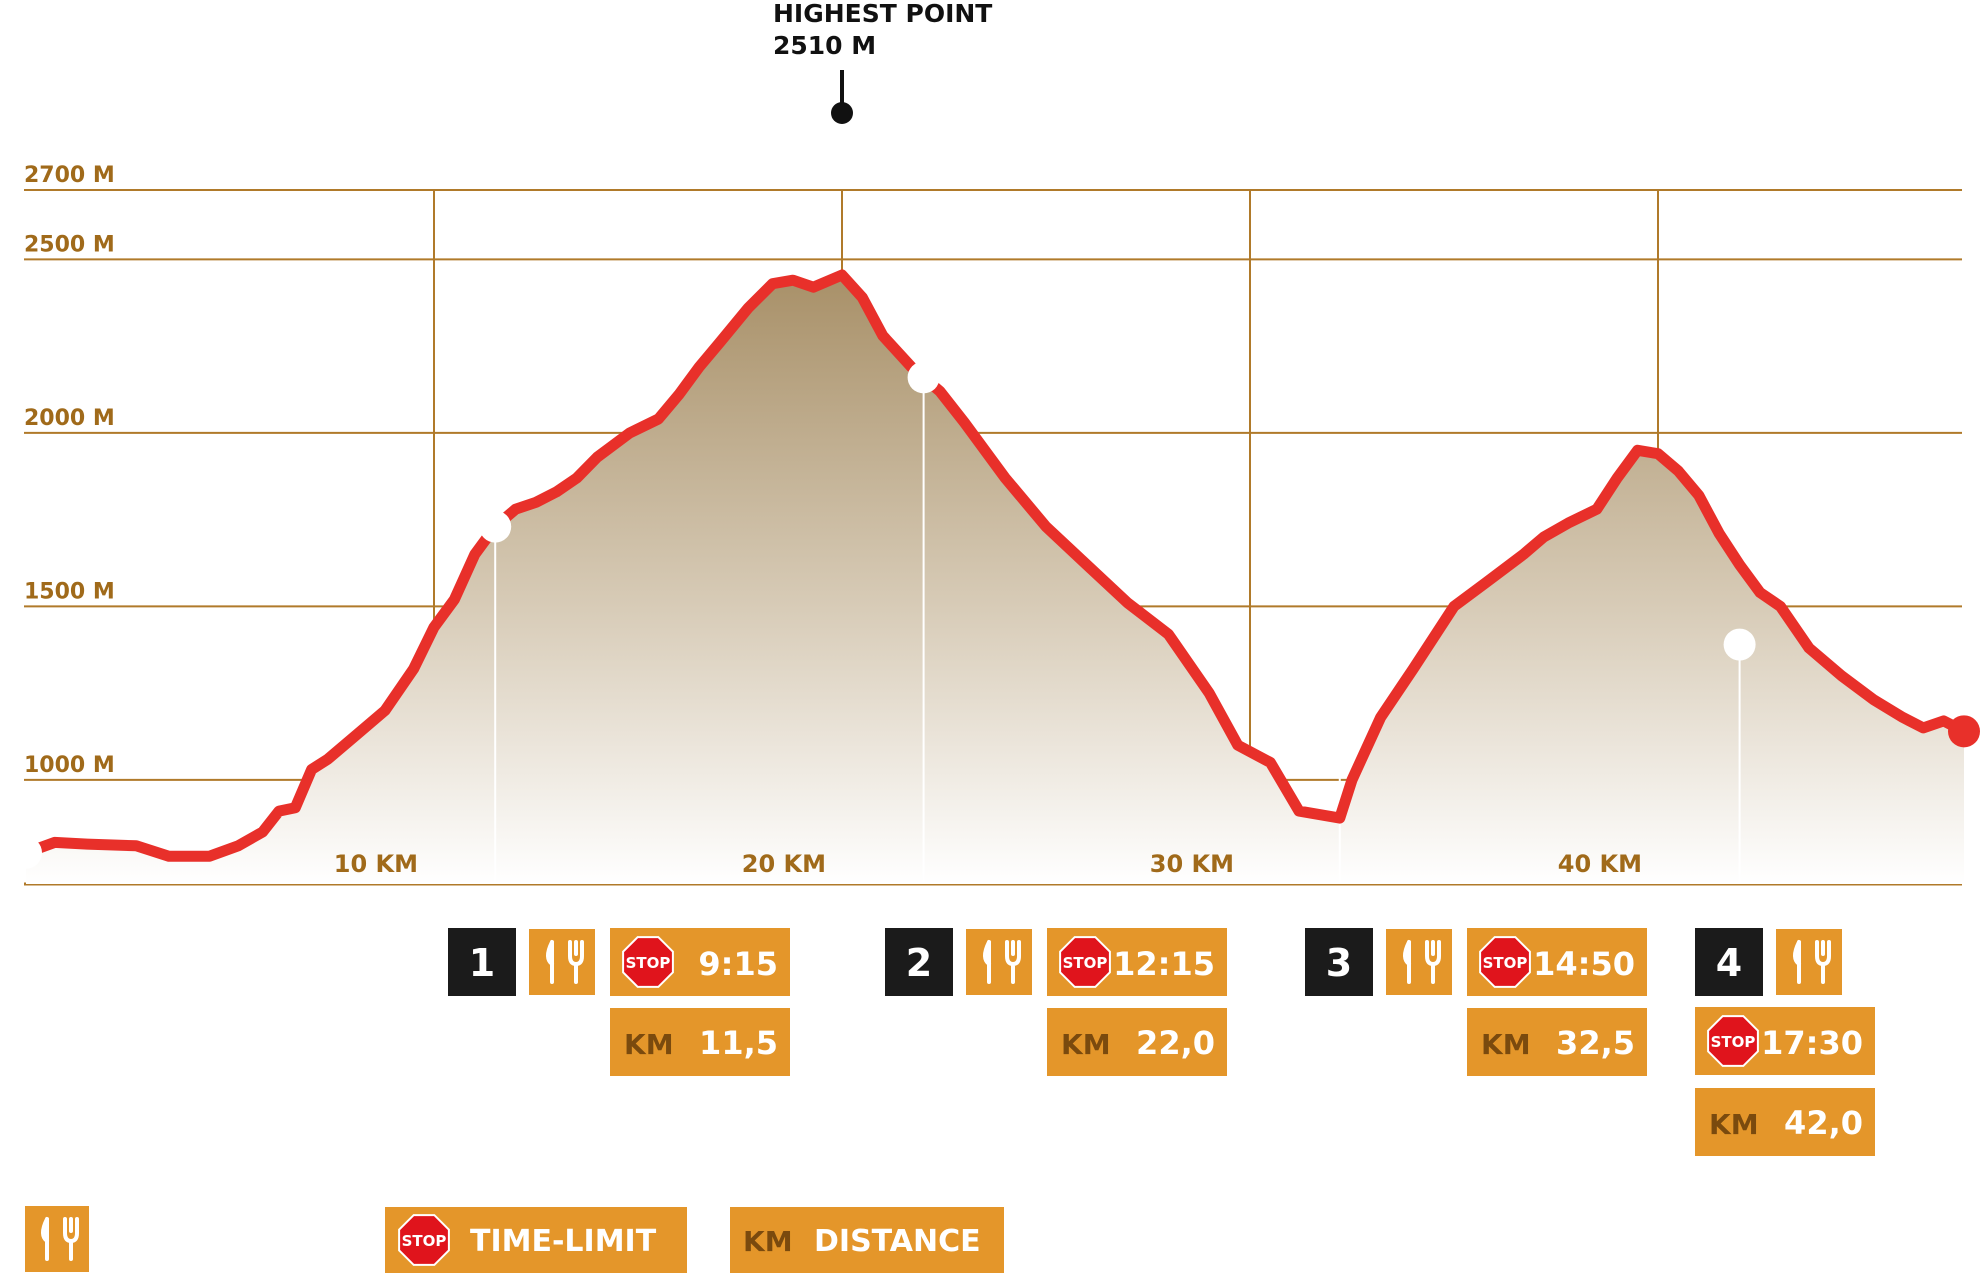 The width and height of the screenshot is (1980, 1275). Describe the element at coordinates (768, 1241) in the screenshot. I see `legend-km-label: KM` at that location.